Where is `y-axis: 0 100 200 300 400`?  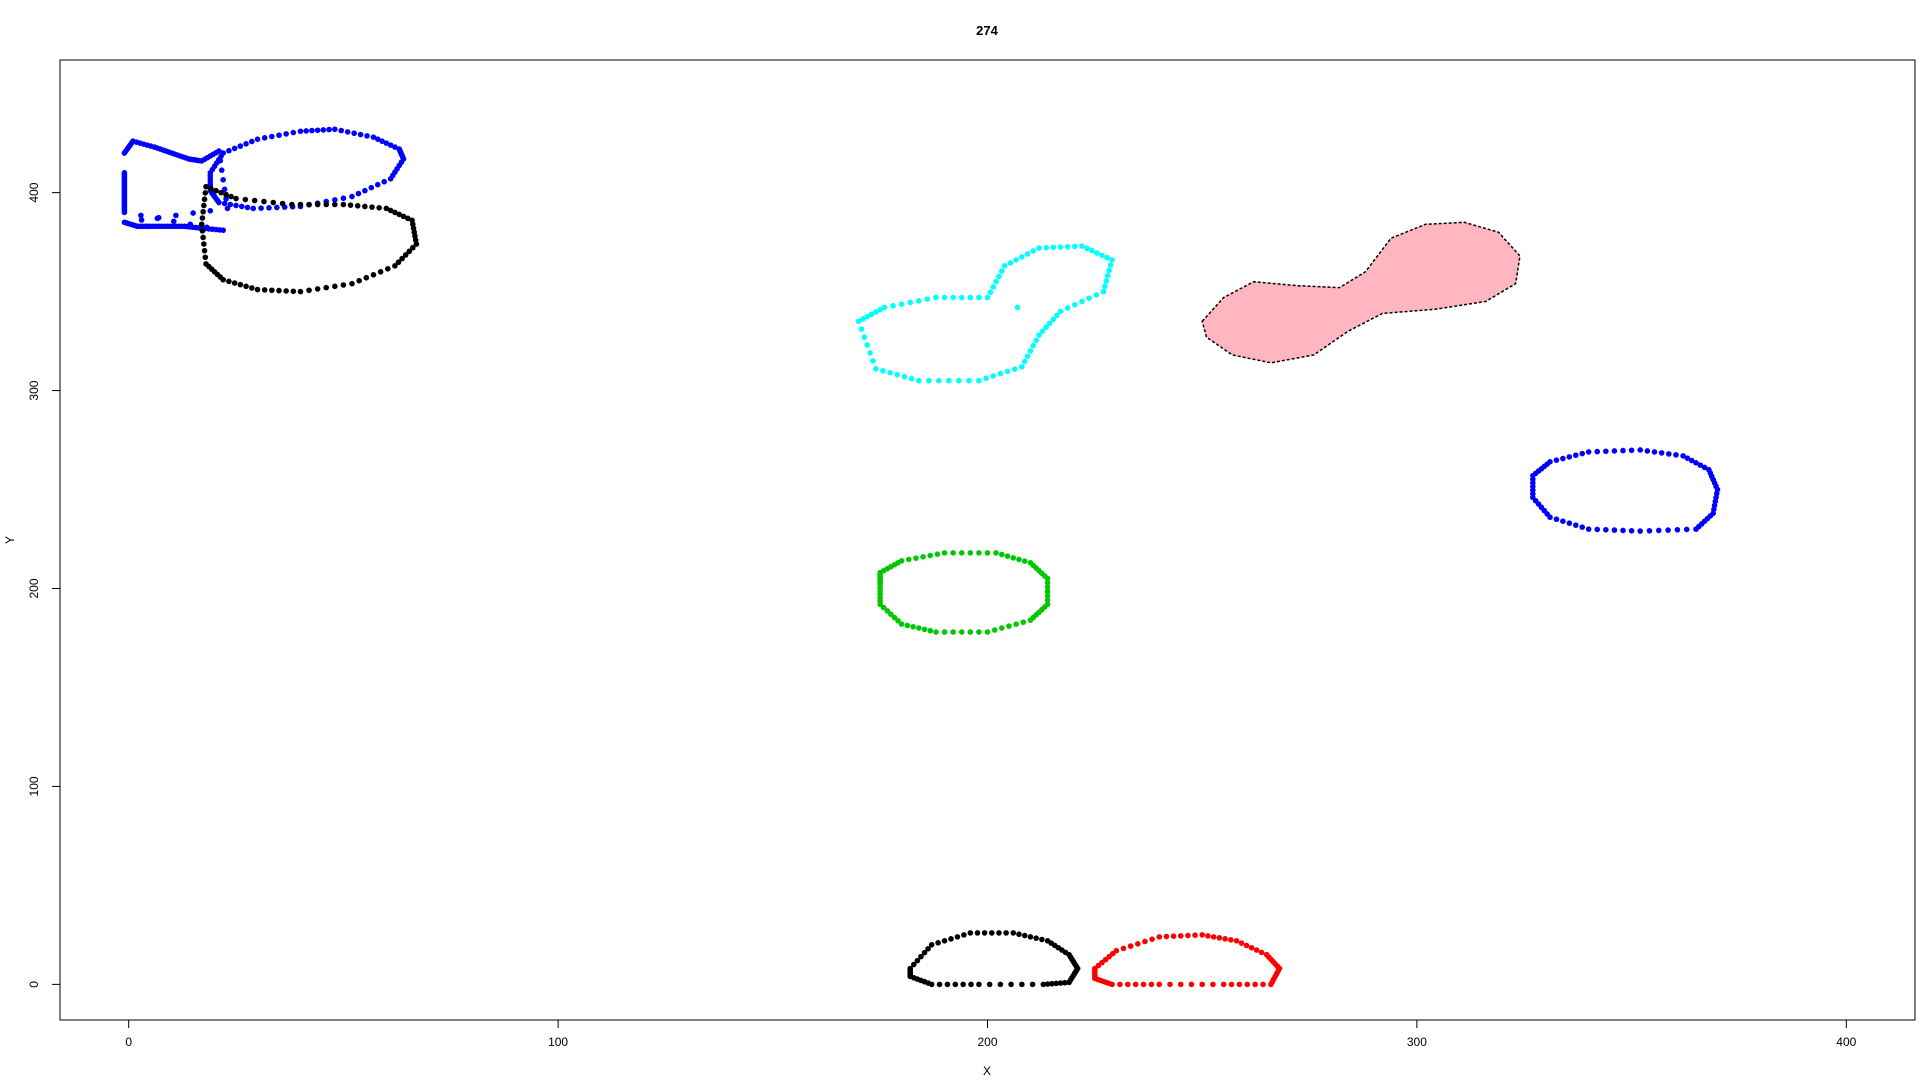 y-axis: 0 100 200 300 400 is located at coordinates (44, 585).